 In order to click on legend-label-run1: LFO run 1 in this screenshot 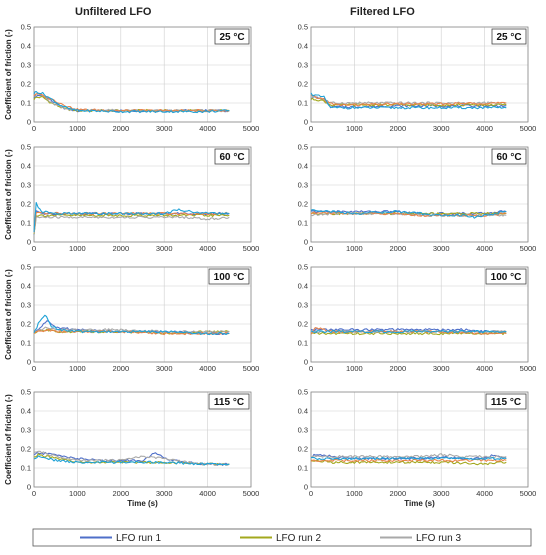, I will do `click(138, 538)`.